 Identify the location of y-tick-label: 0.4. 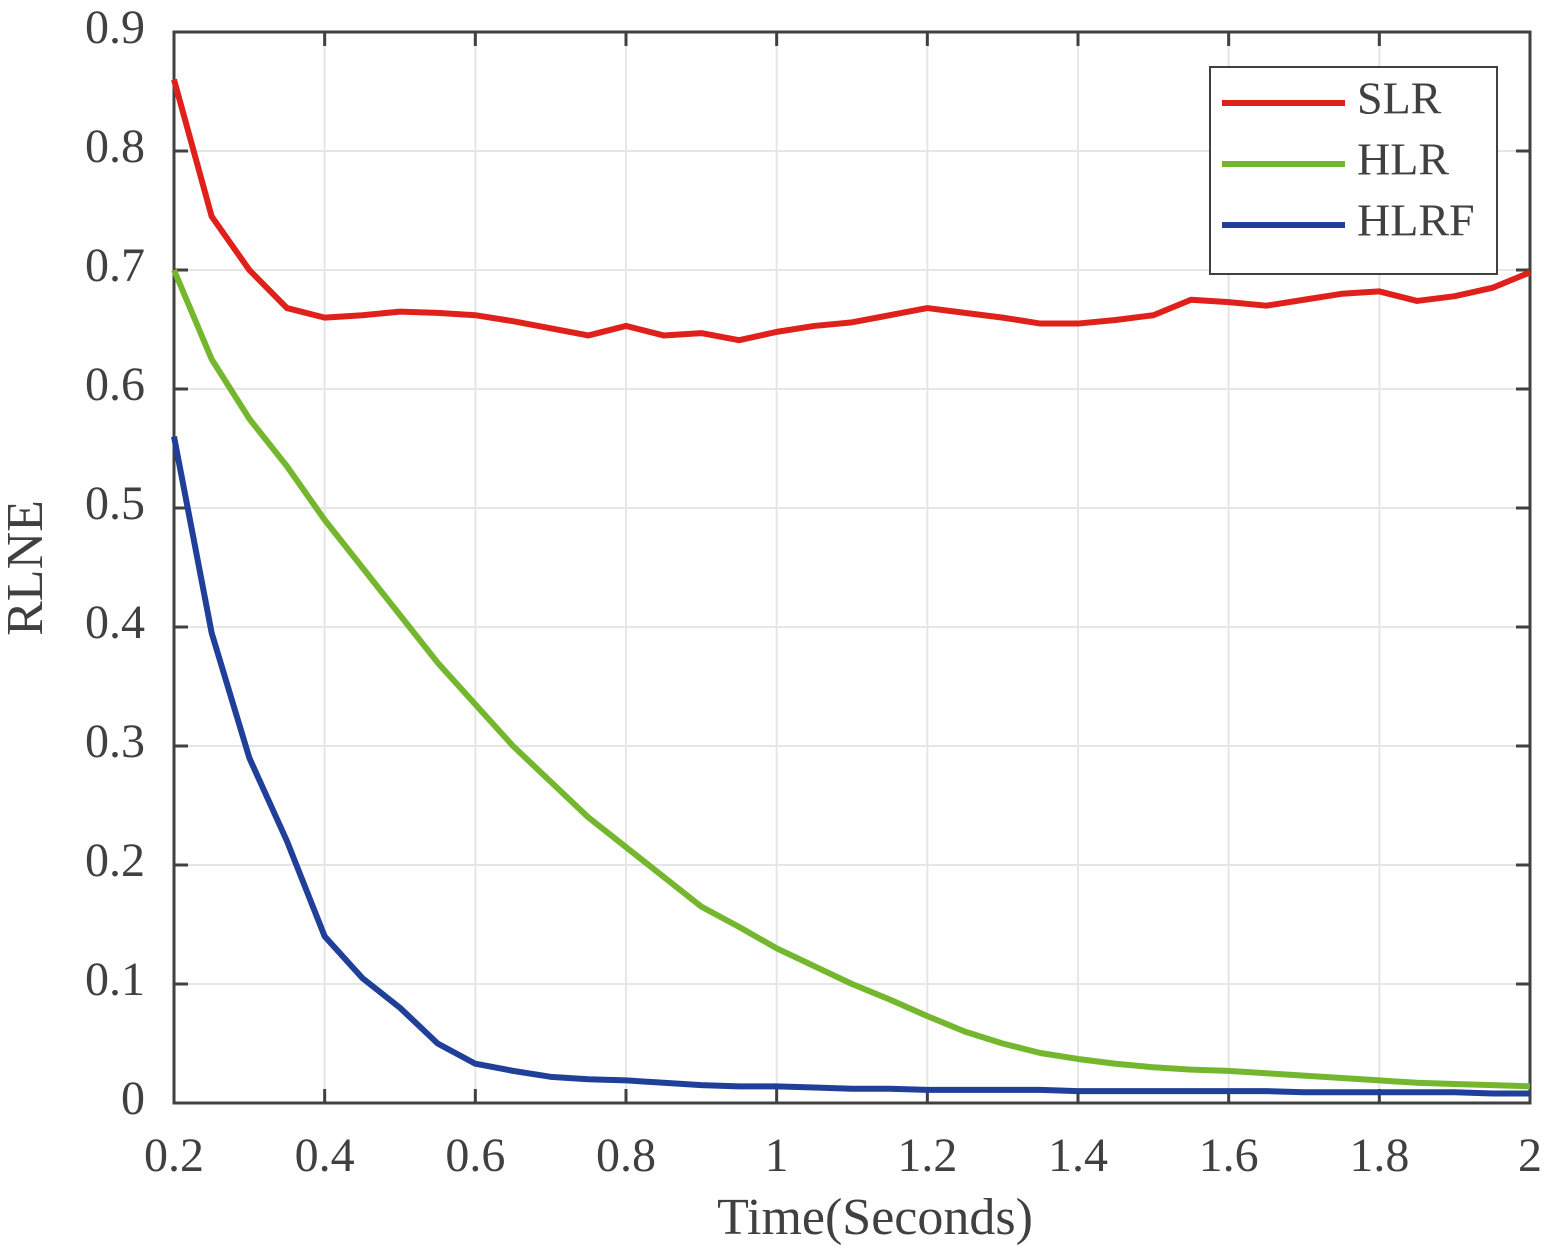
(115, 622).